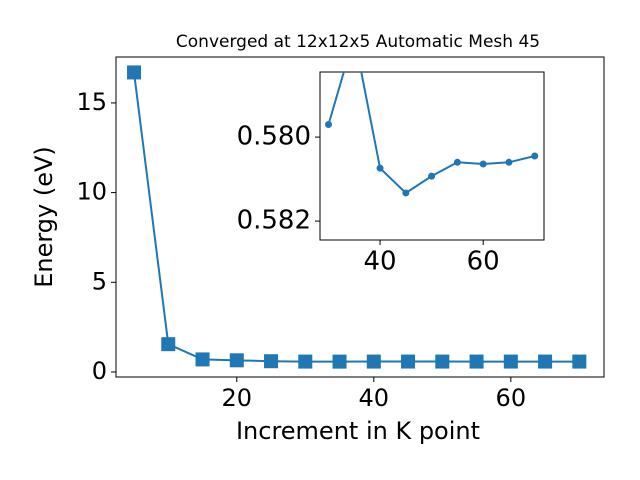 The image size is (640, 480). Describe the element at coordinates (99, 371) in the screenshot. I see `y-tick-label: 0` at that location.